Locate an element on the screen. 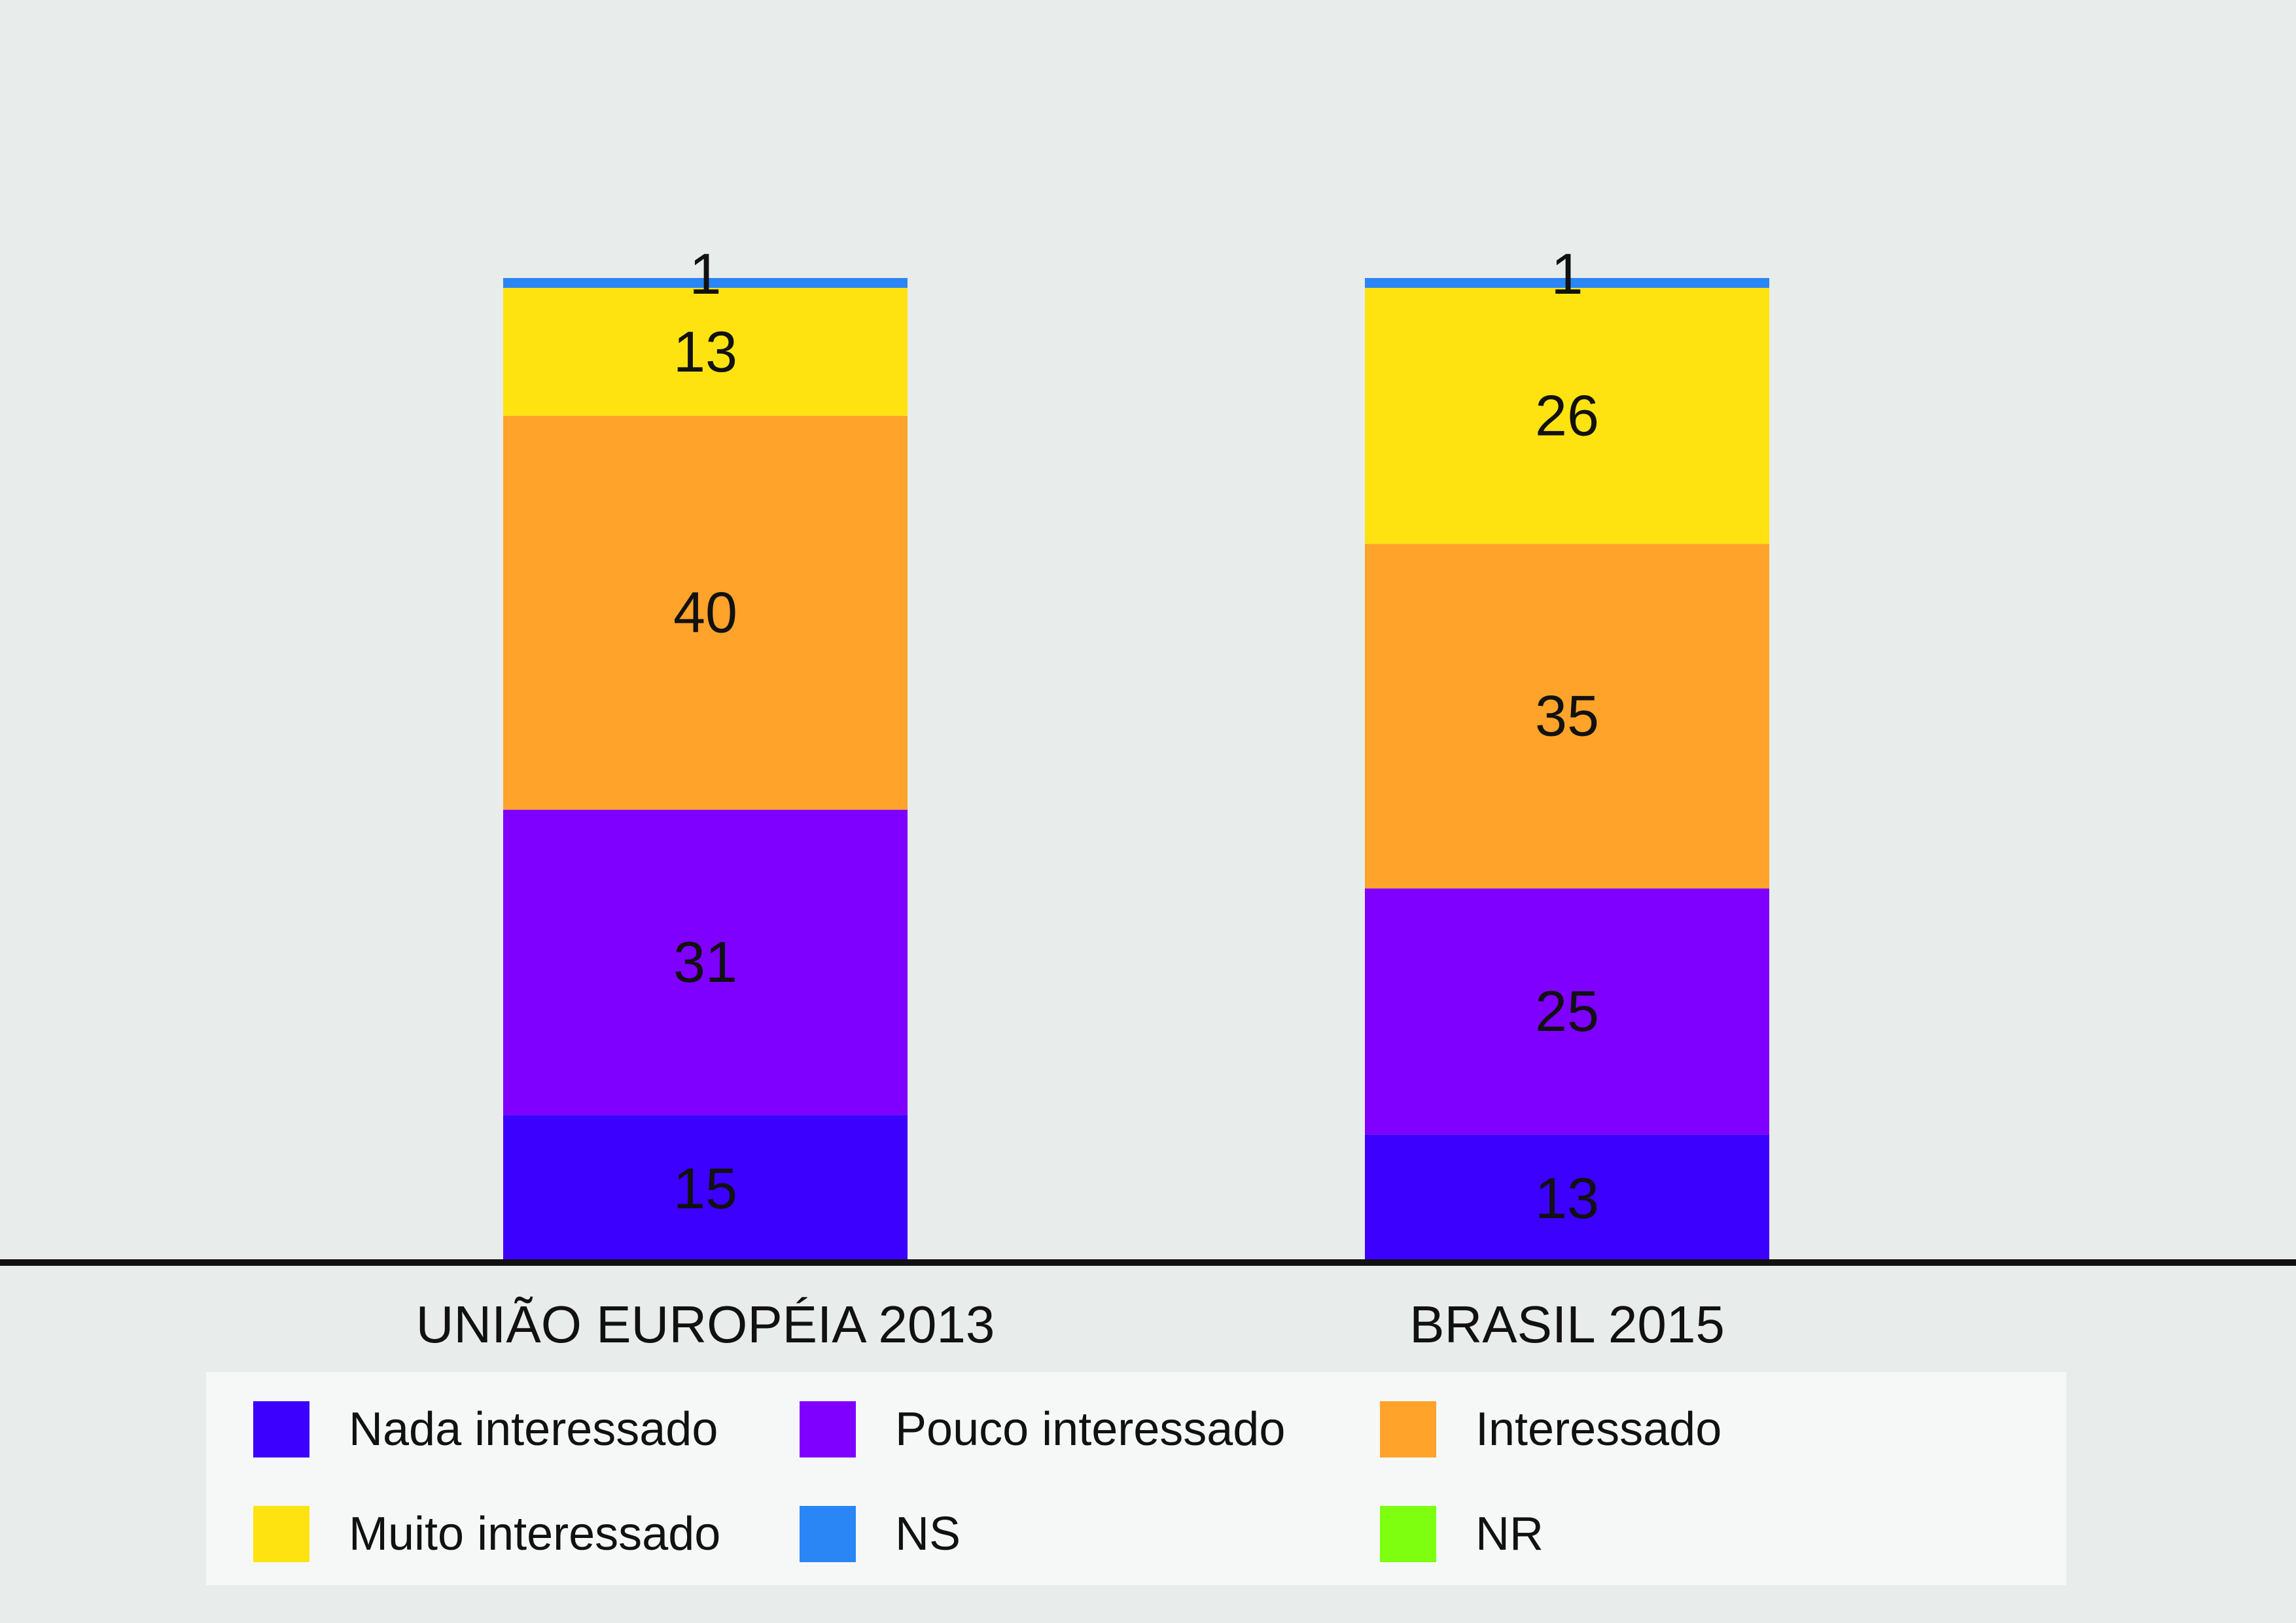 Image resolution: width=2296 pixels, height=1623 pixels. bar-segment-interessado-uniao-europeia-2013 is located at coordinates (706, 612).